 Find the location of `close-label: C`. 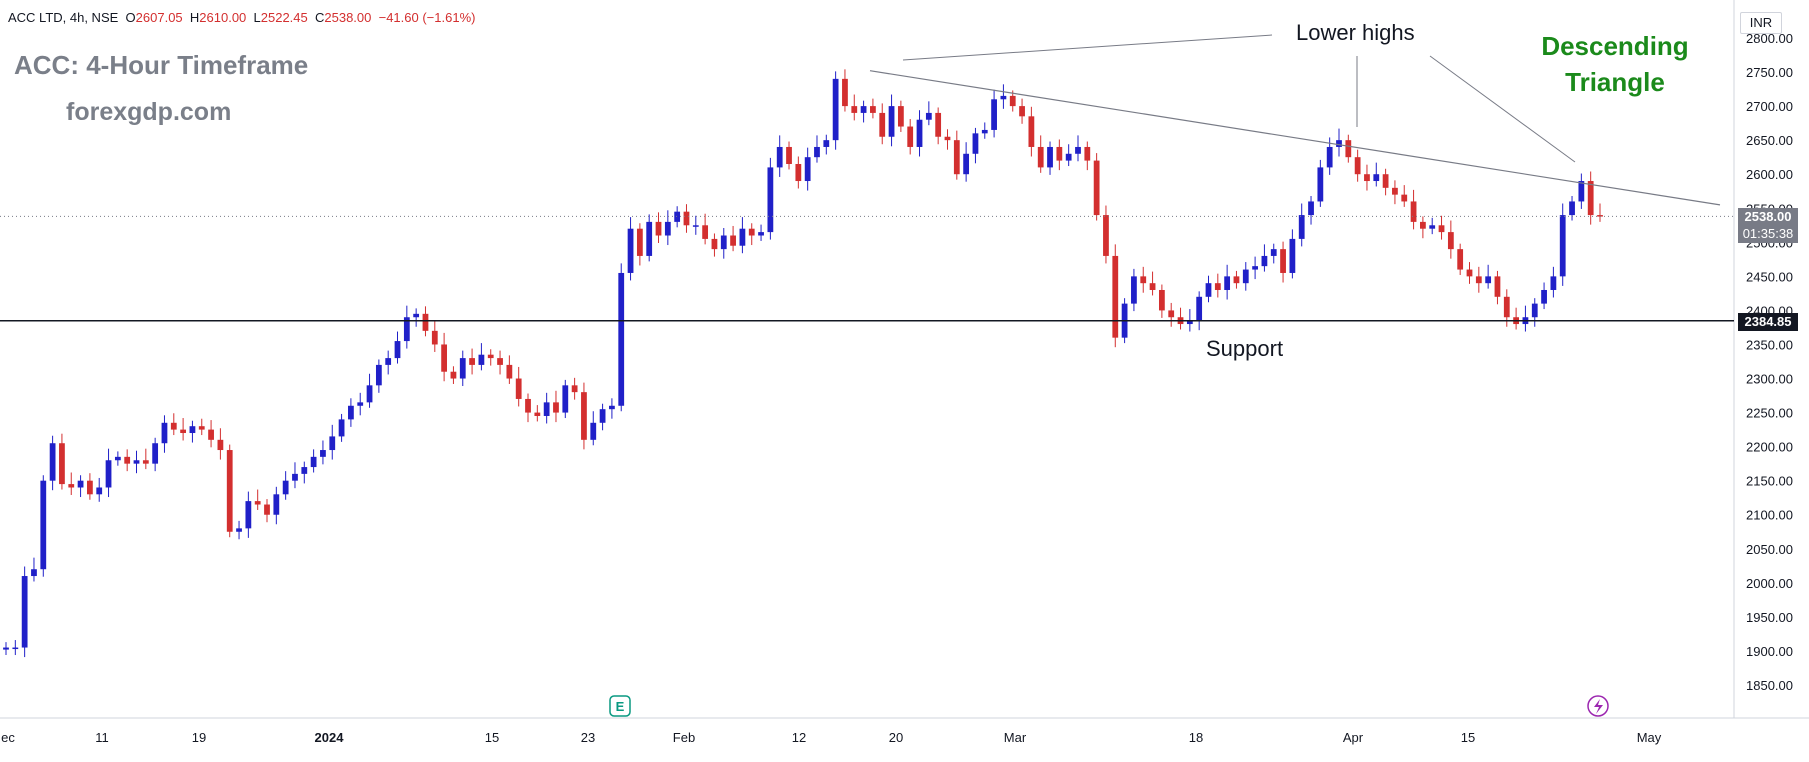

close-label: C is located at coordinates (319, 17).